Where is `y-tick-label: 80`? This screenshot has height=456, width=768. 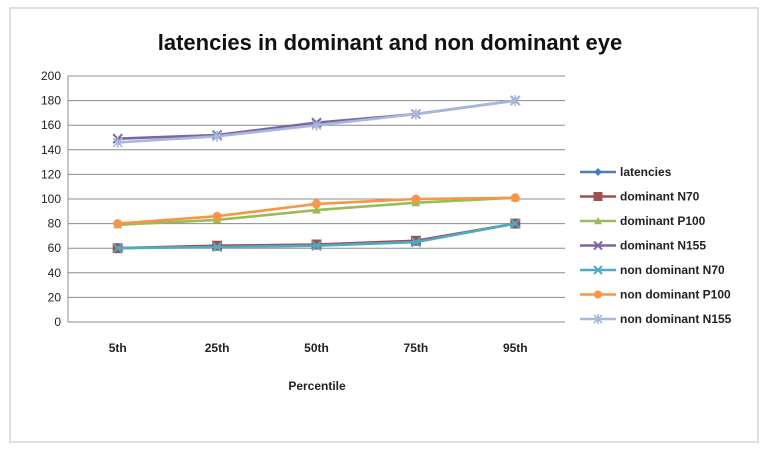
y-tick-label: 80 is located at coordinates (55, 224).